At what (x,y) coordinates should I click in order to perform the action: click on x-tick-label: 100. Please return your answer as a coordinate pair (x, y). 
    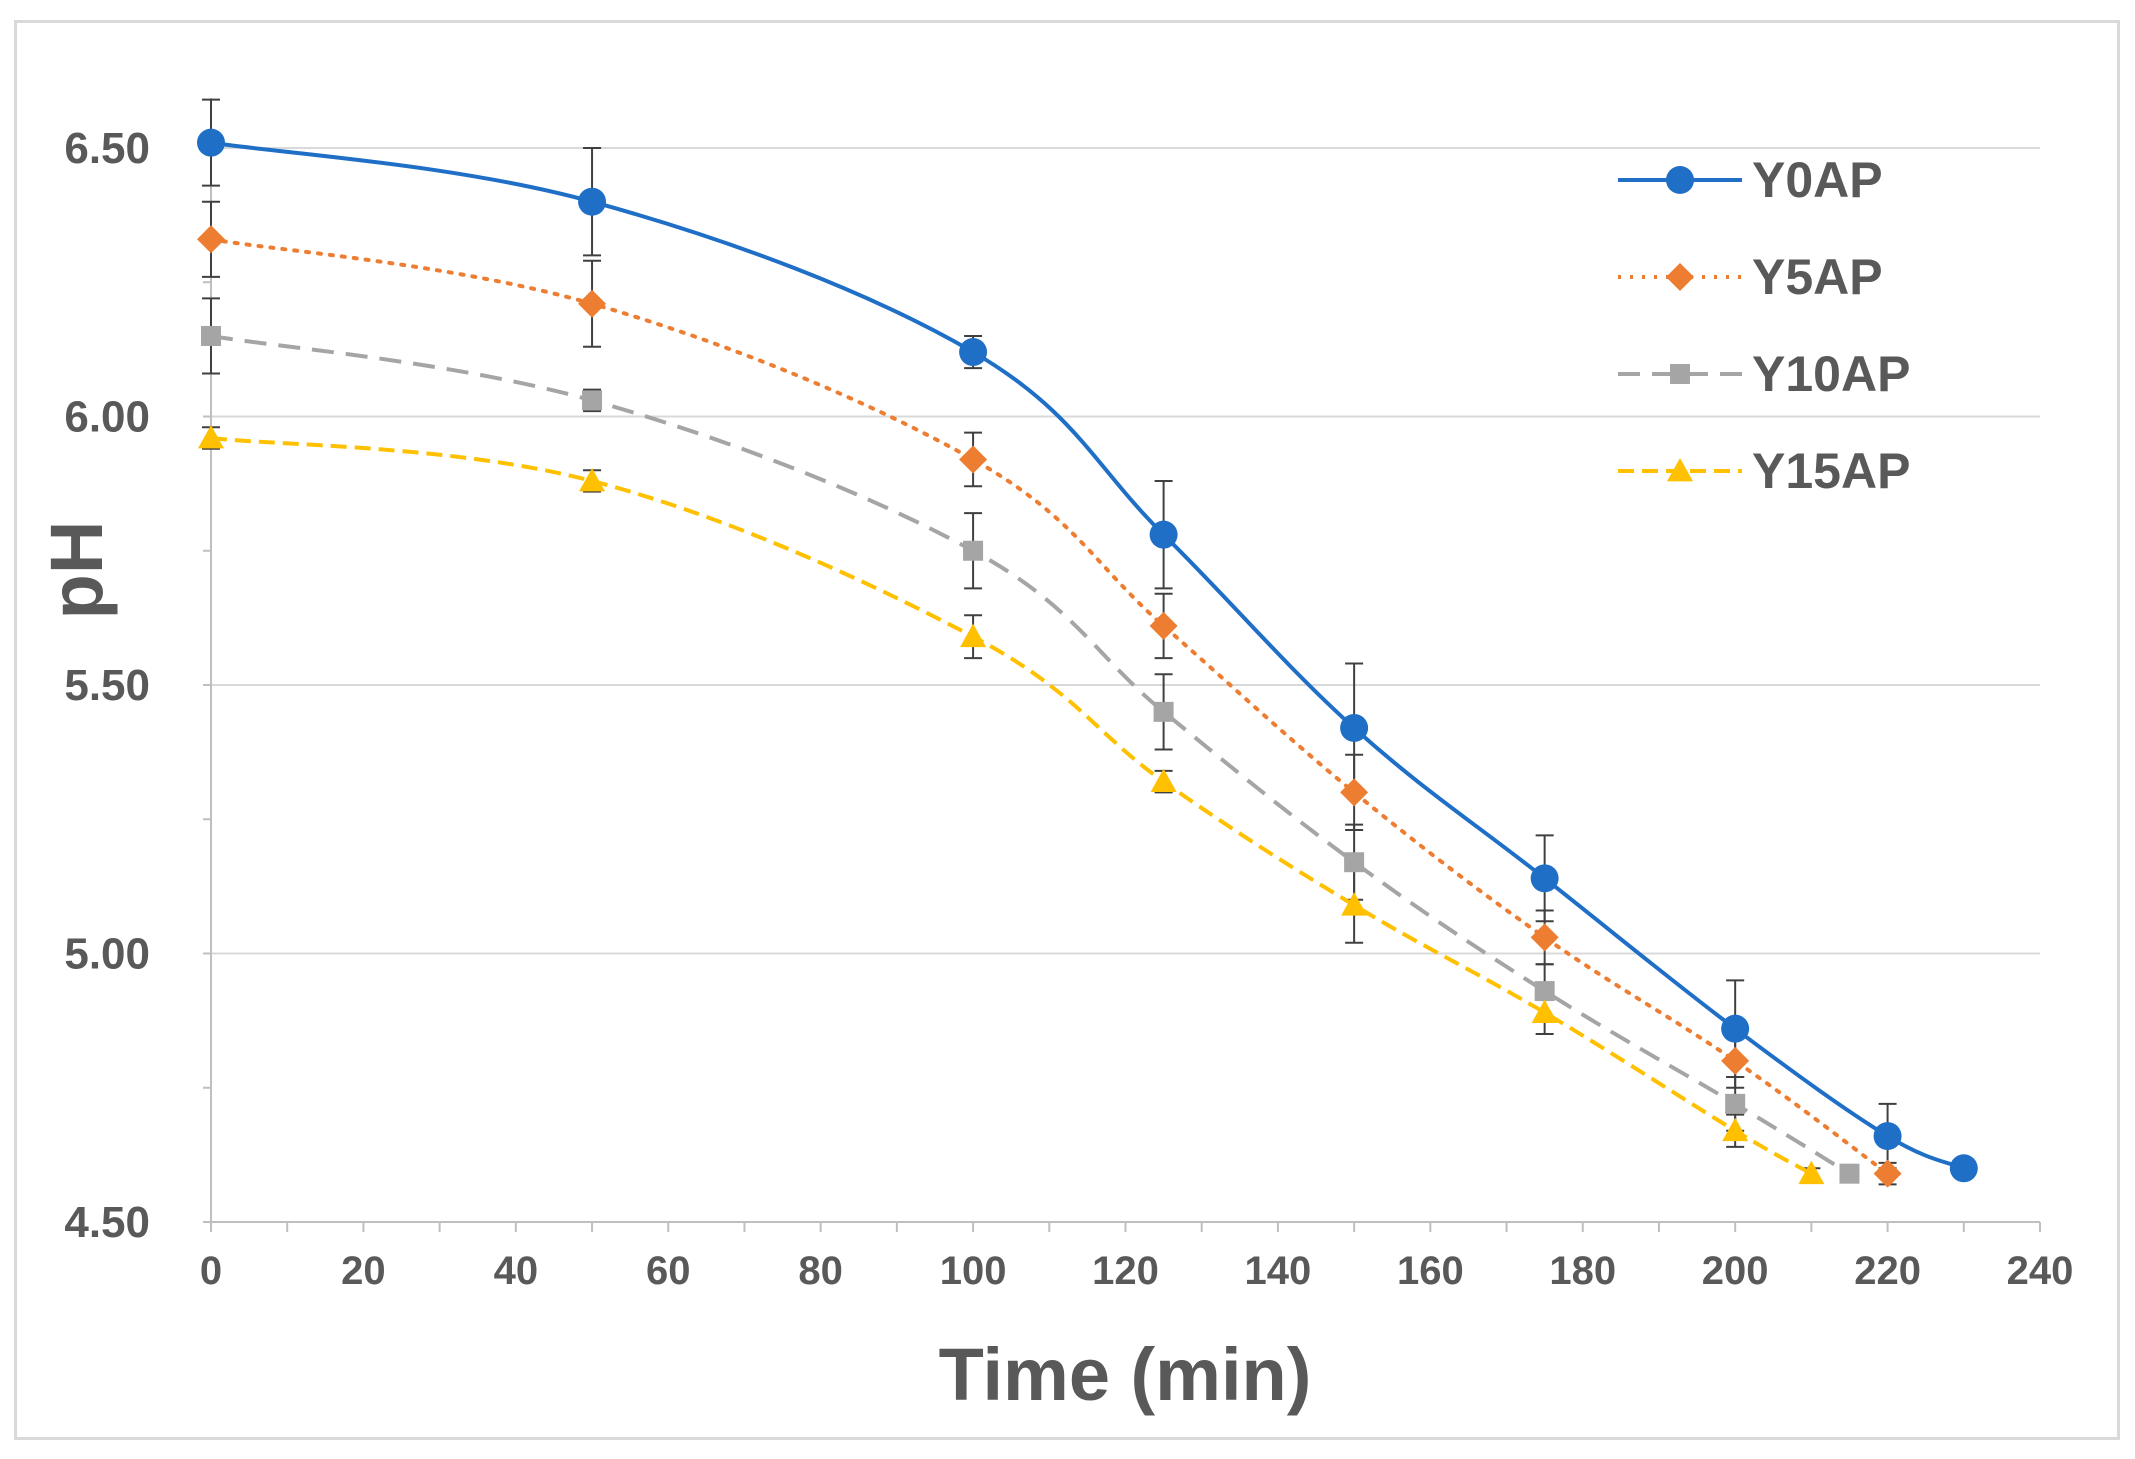
    Looking at the image, I should click on (973, 1271).